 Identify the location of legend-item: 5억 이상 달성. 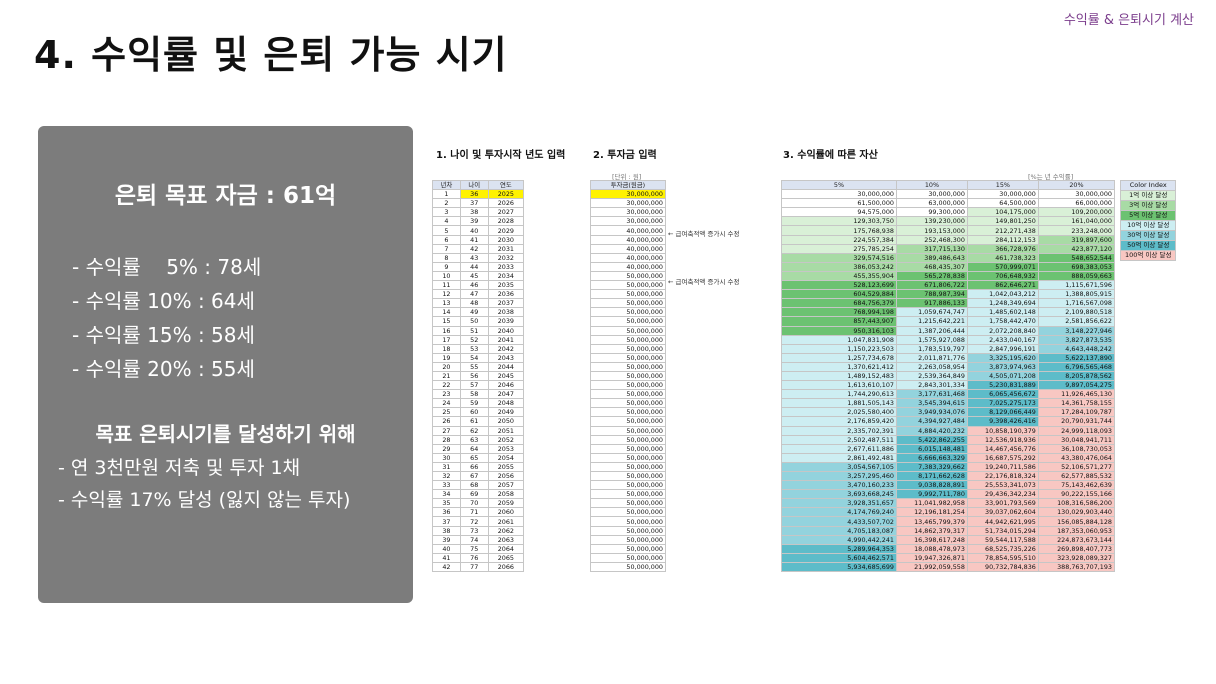
(1148, 215).